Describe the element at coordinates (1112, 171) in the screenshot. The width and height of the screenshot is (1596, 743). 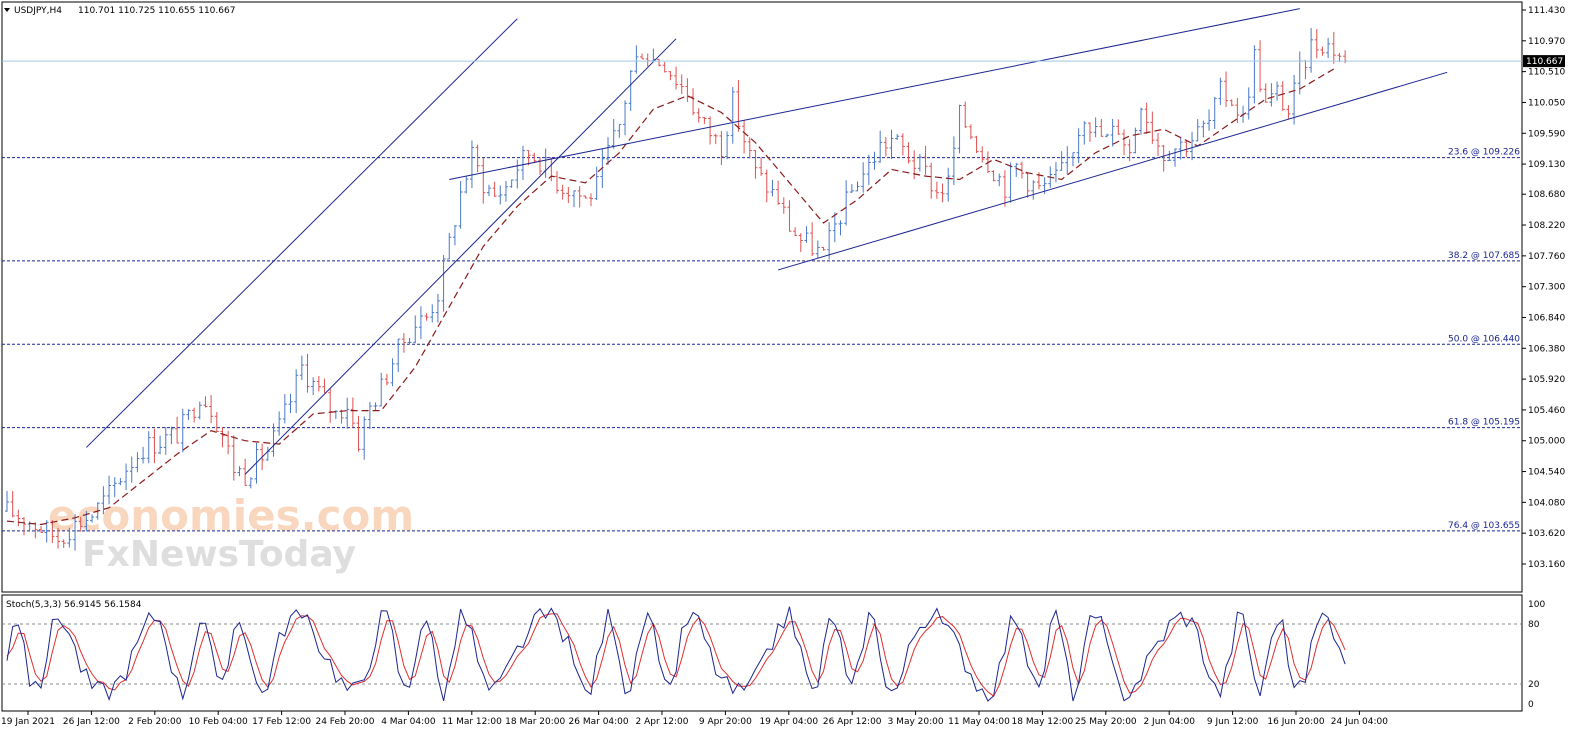
I see `trendline` at that location.